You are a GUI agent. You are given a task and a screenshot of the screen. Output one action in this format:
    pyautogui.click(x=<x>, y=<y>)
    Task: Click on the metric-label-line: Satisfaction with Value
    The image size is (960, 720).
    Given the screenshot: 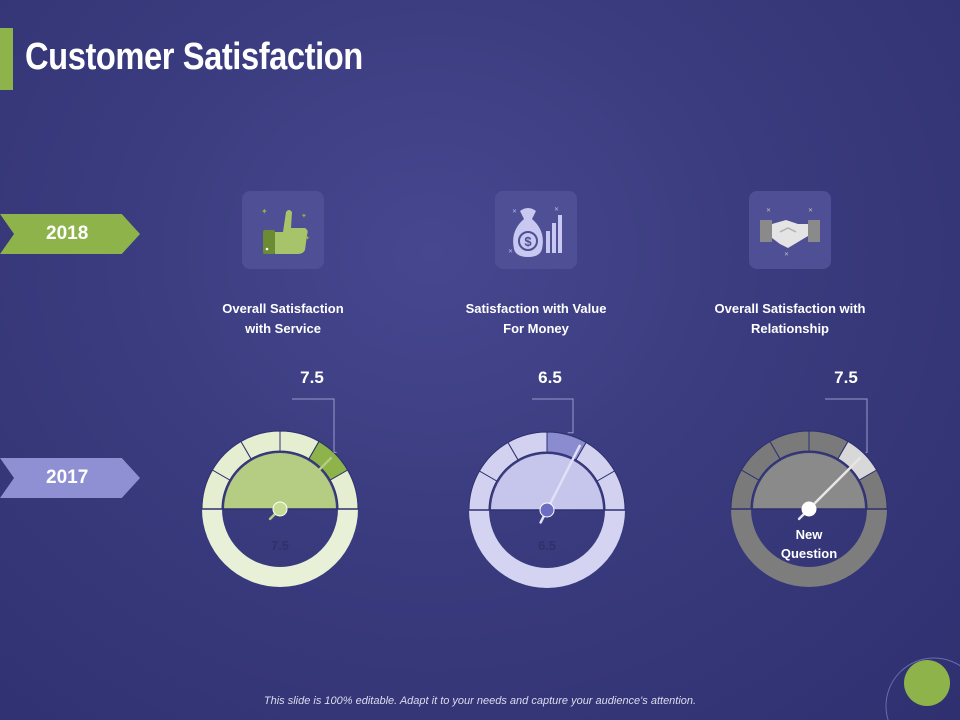 What is the action you would take?
    pyautogui.click(x=536, y=308)
    